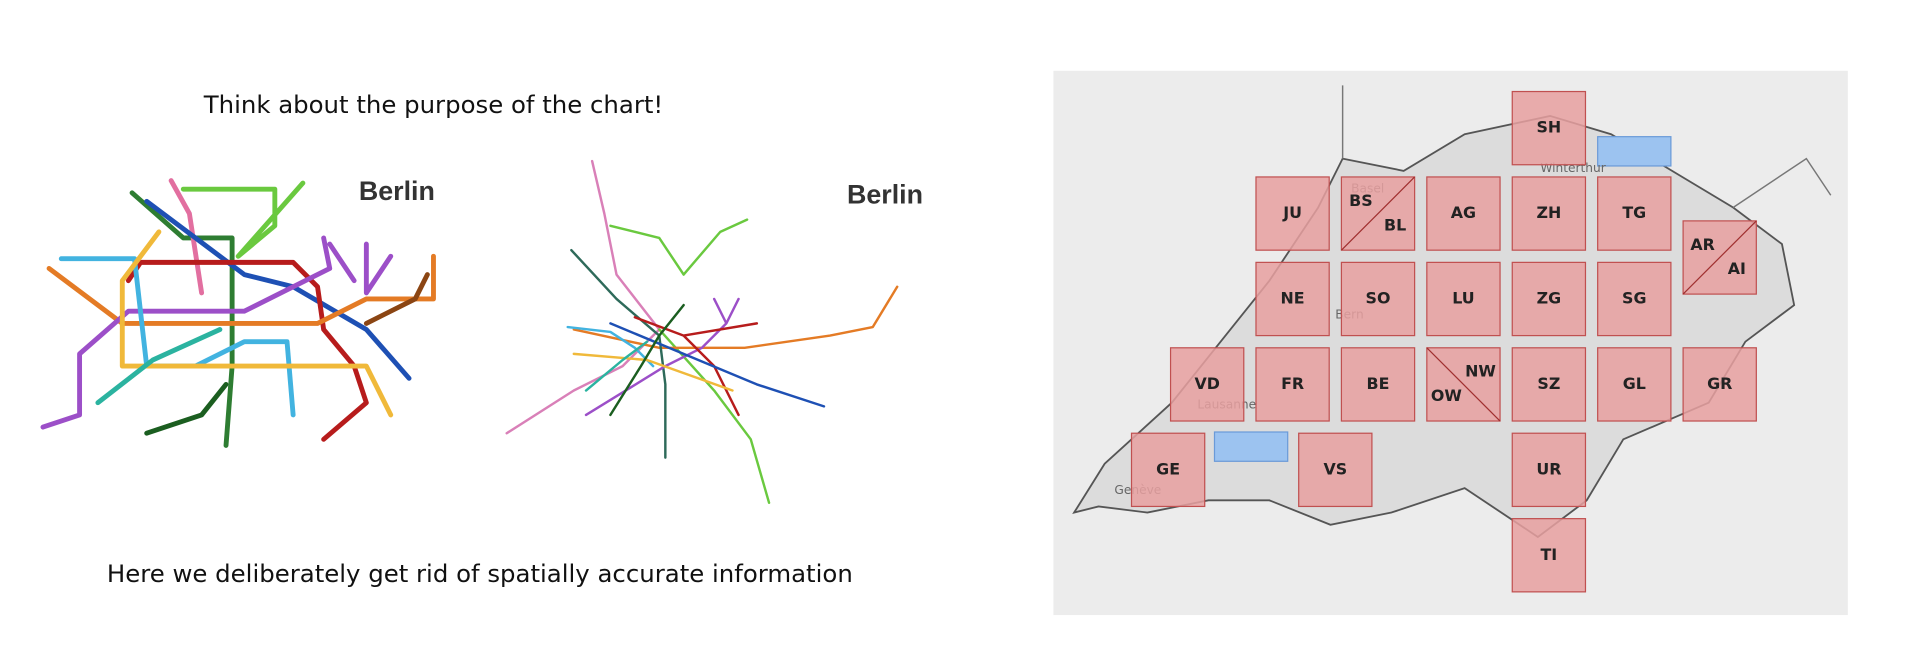 Image resolution: width=1914 pixels, height=648 pixels. I want to click on canton-label: NW, so click(1480, 371).